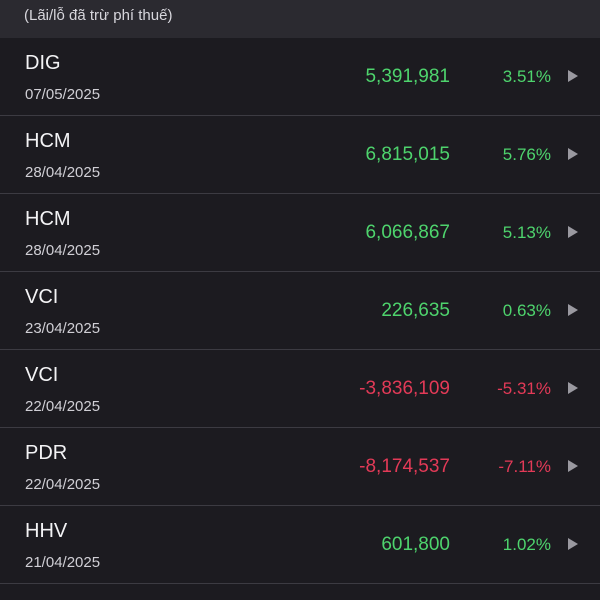 This screenshot has width=600, height=600. I want to click on trade-row: DIG 07/05/2025 5,391,981 3.51%, so click(300, 77).